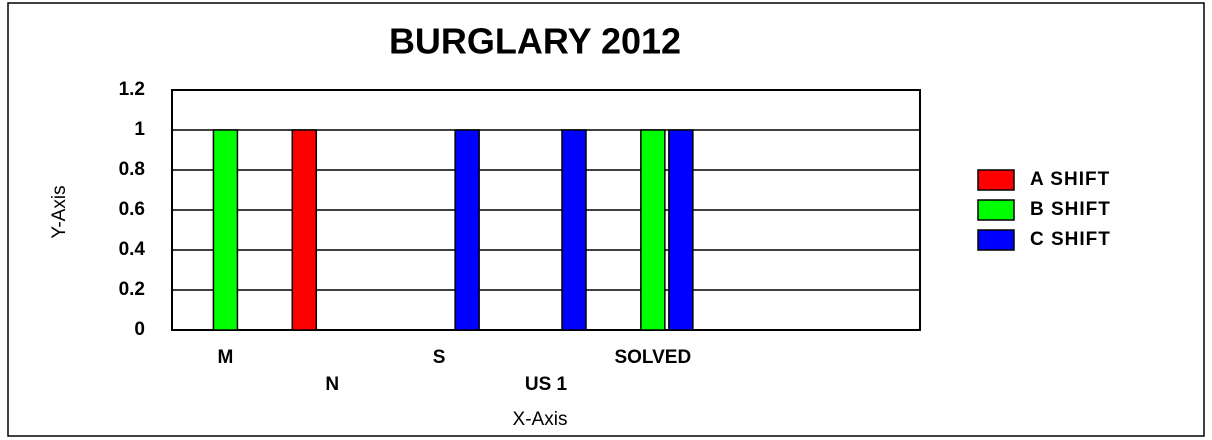 This screenshot has height=440, width=1212. I want to click on y-tick-label: 1.2, so click(132, 89).